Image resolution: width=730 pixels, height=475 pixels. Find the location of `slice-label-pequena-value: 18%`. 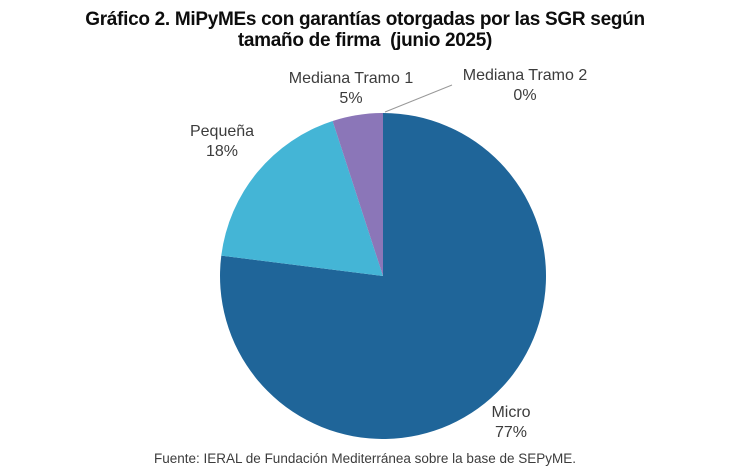

slice-label-pequena-value: 18% is located at coordinates (222, 151).